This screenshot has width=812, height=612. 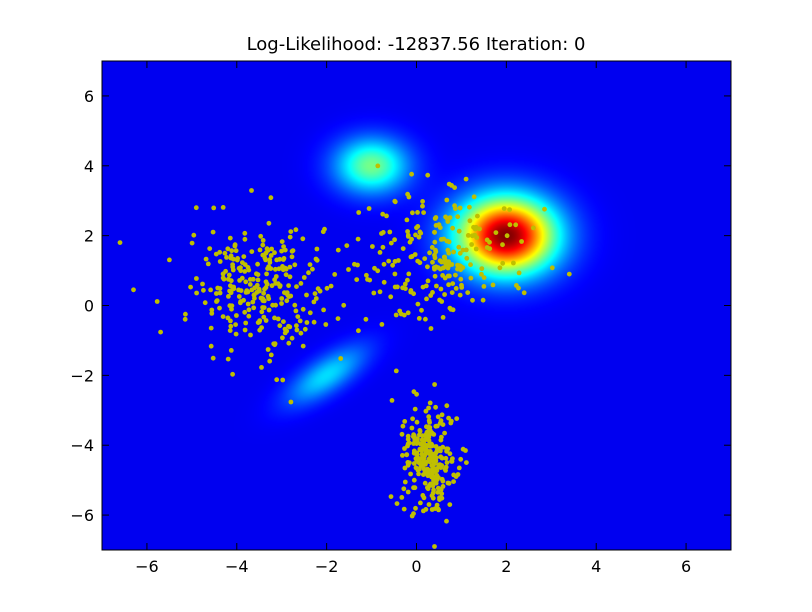 I want to click on y-tick-label: 6, so click(x=89, y=96).